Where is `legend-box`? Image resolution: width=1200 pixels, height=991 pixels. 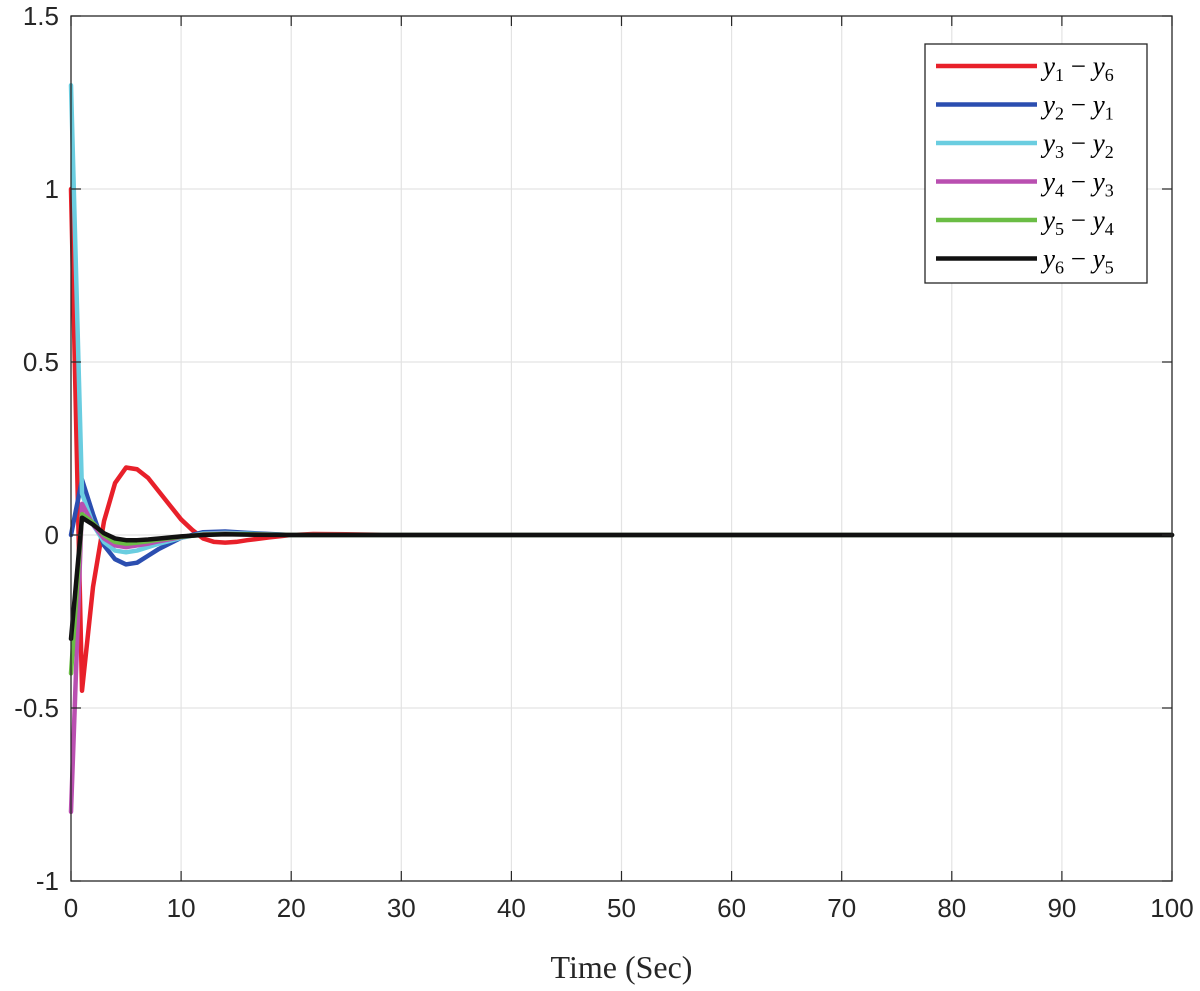 legend-box is located at coordinates (1036, 163).